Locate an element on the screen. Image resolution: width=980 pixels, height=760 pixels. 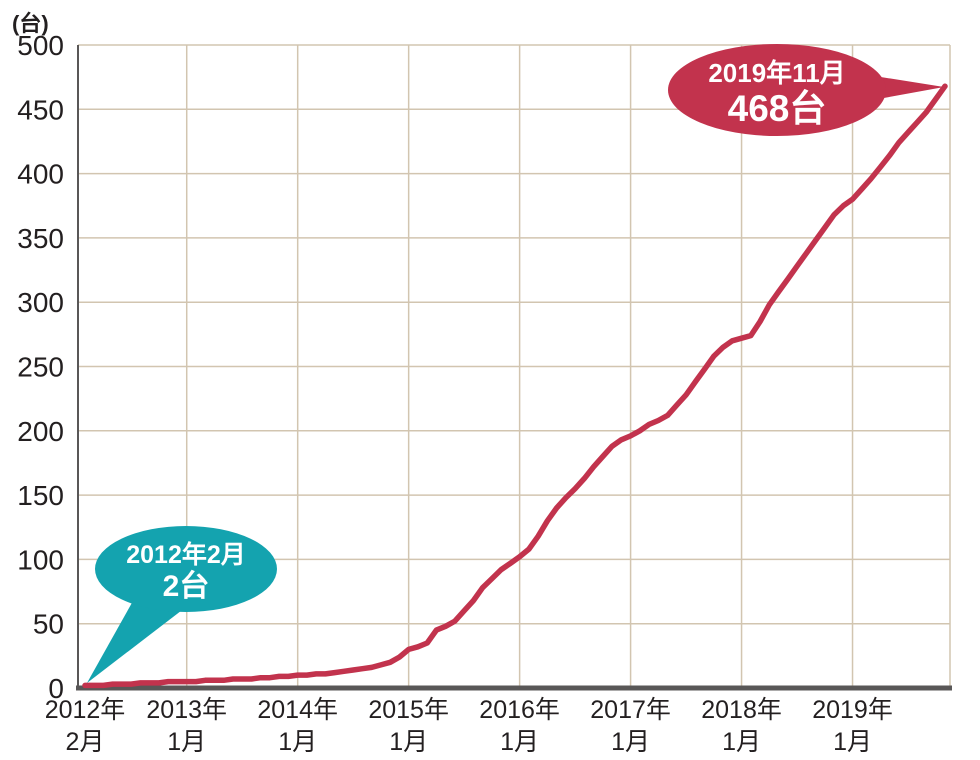
x-tick-year-label: 2015年 is located at coordinates (408, 710).